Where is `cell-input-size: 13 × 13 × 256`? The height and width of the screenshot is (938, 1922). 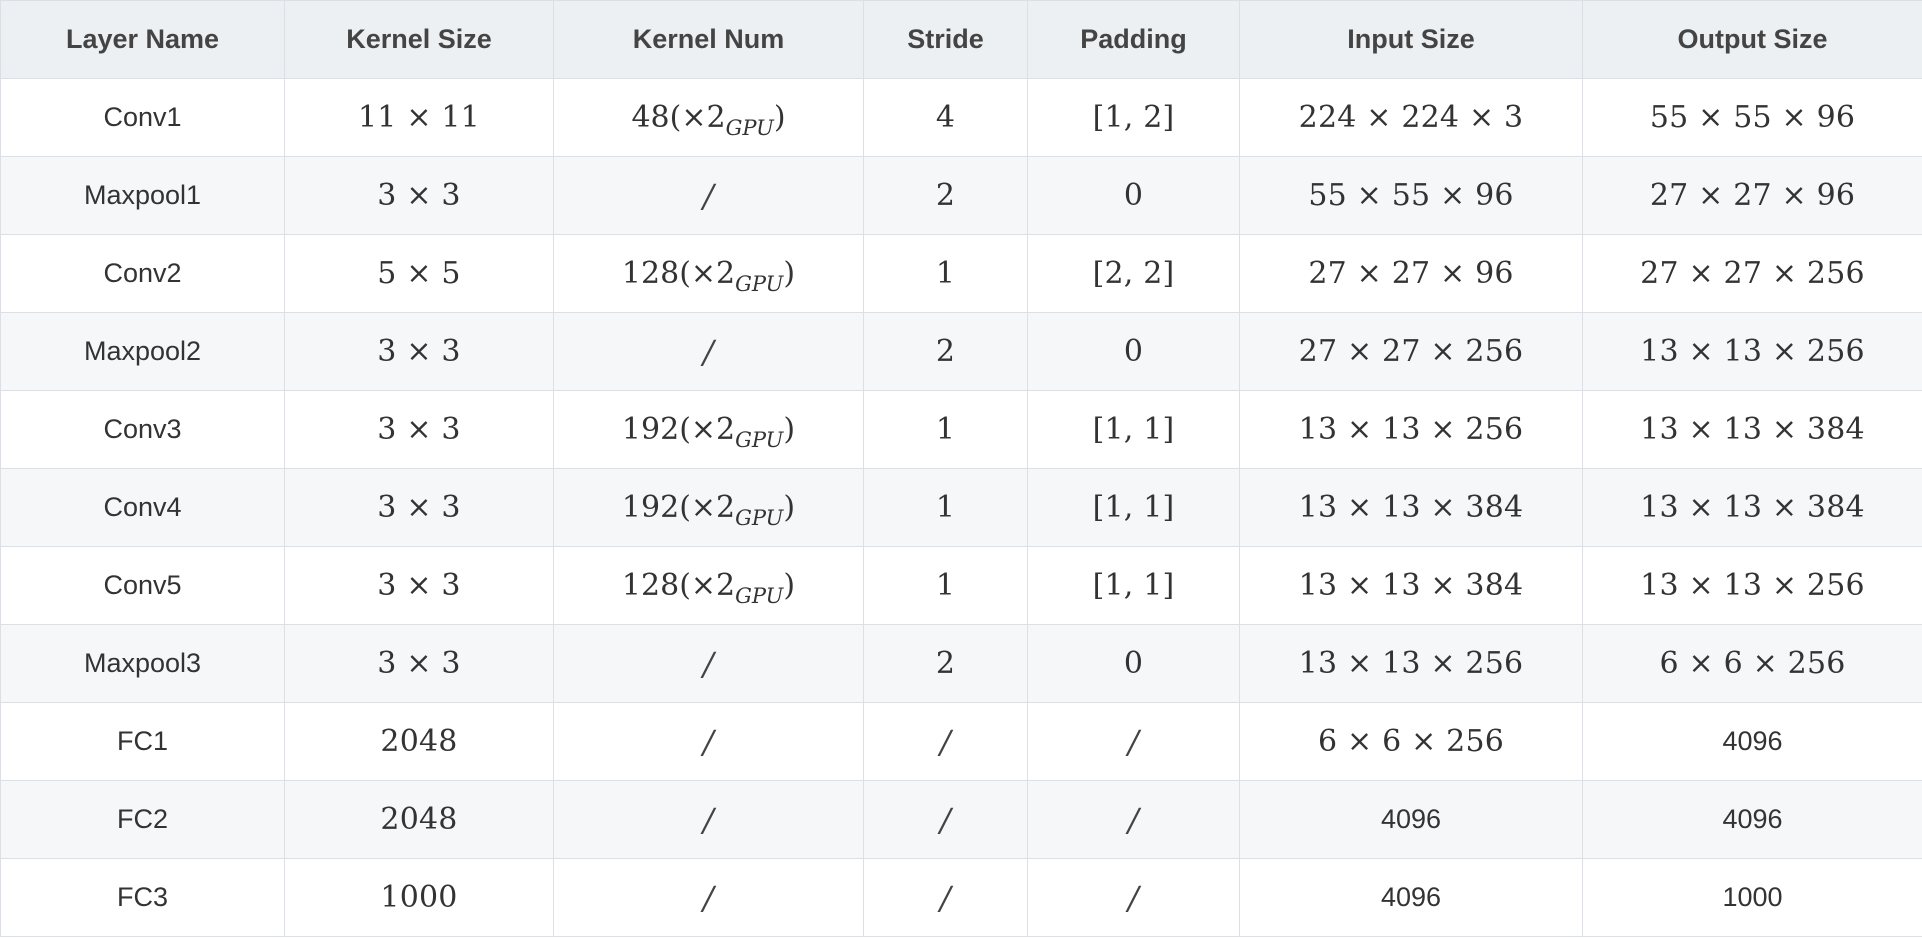
cell-input-size: 13 × 13 × 256 is located at coordinates (1411, 663).